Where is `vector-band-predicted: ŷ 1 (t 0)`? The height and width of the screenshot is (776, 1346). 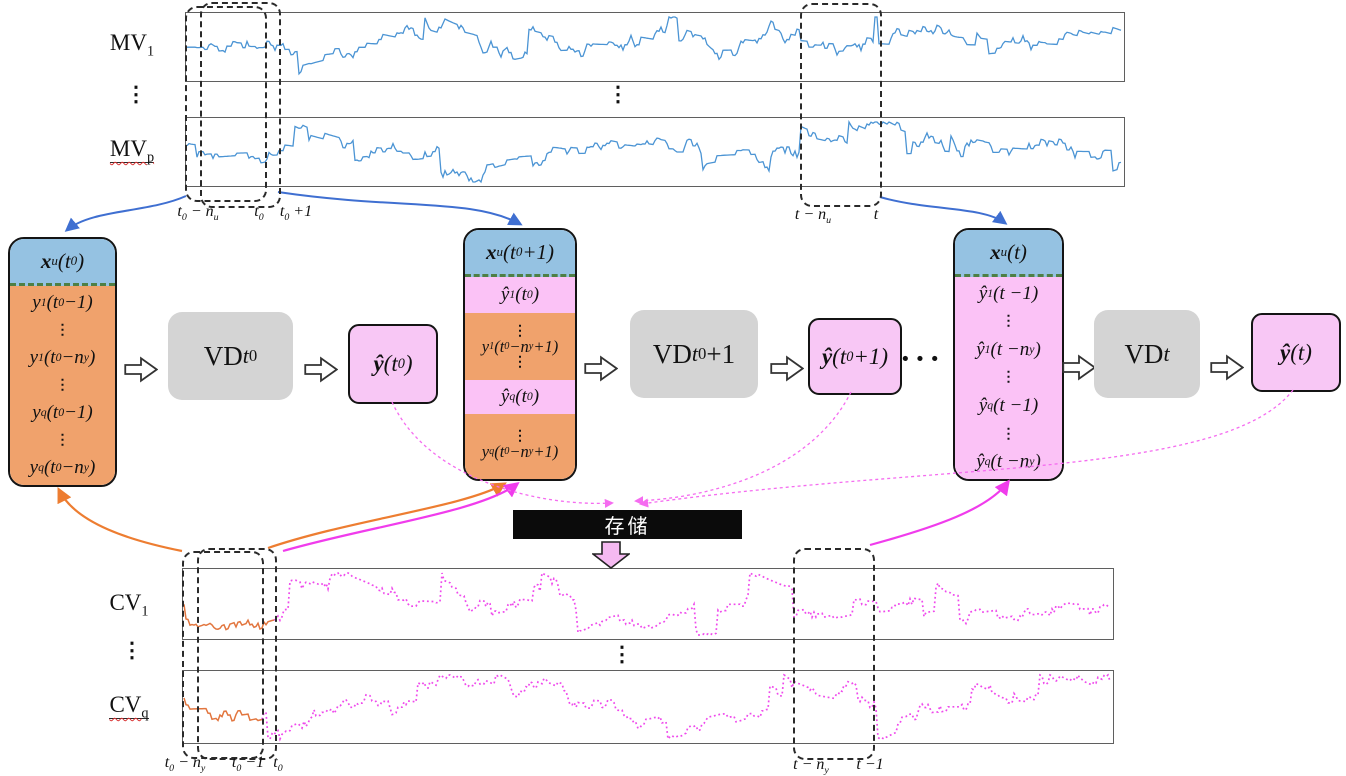 vector-band-predicted: ŷ 1 (t 0) is located at coordinates (520, 295).